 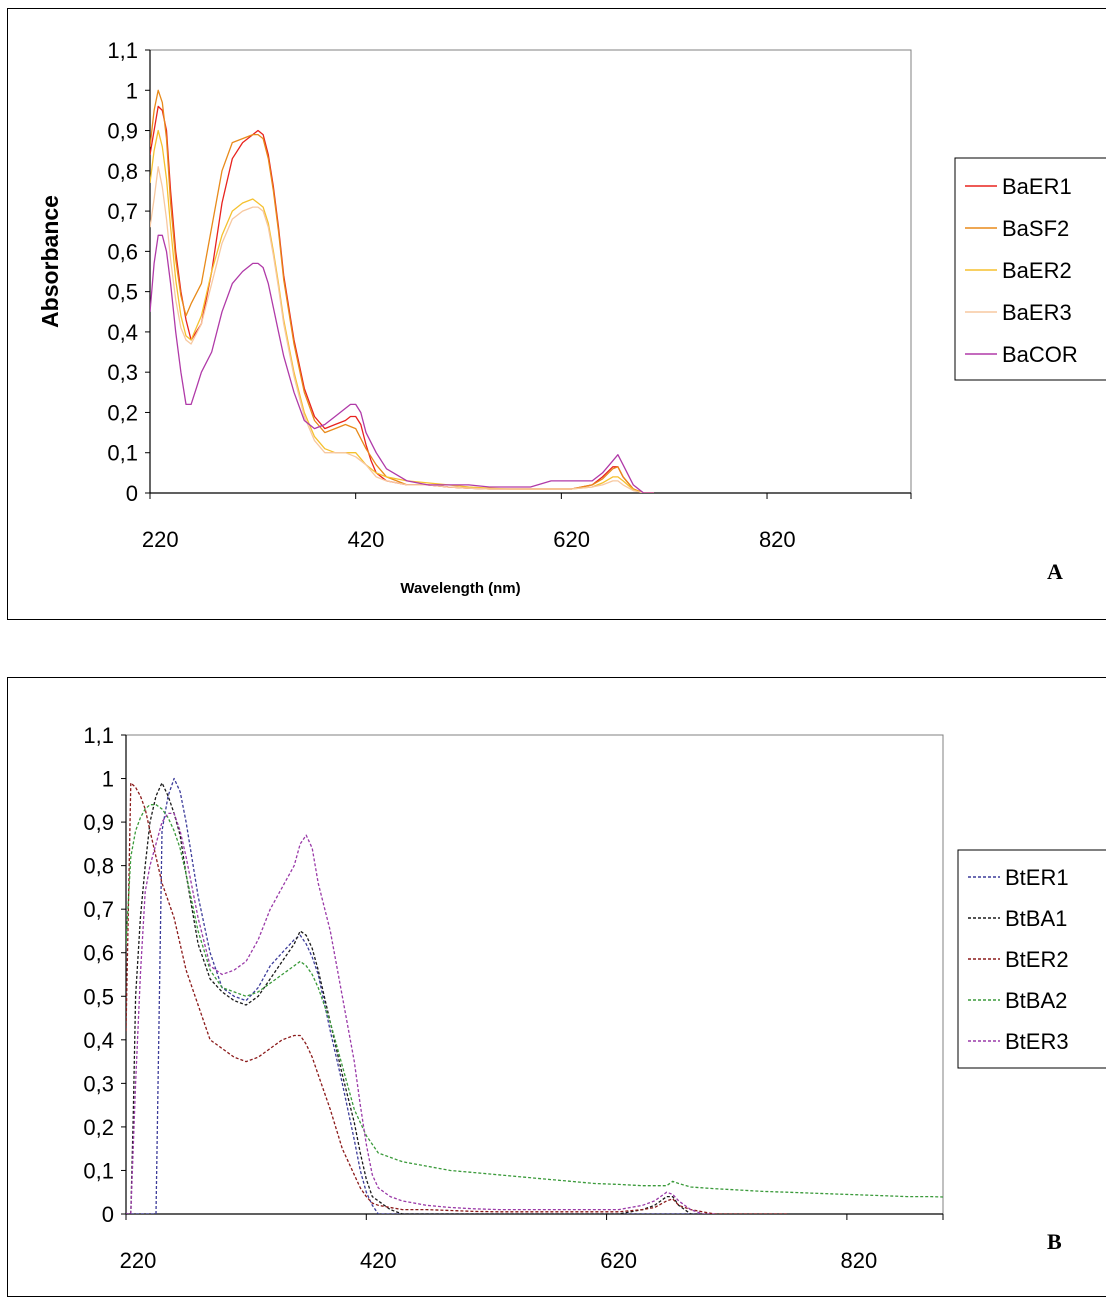 What do you see at coordinates (402, 363) in the screenshot?
I see `series-line-bacor` at bounding box center [402, 363].